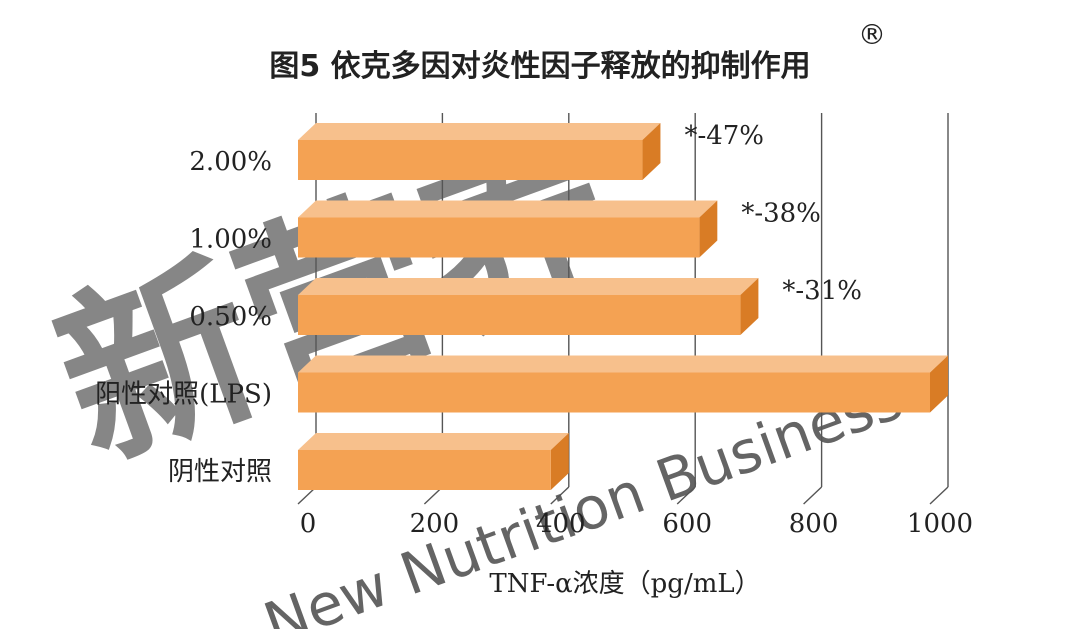  What do you see at coordinates (872, 34) in the screenshot?
I see `watermark-mark: ®` at bounding box center [872, 34].